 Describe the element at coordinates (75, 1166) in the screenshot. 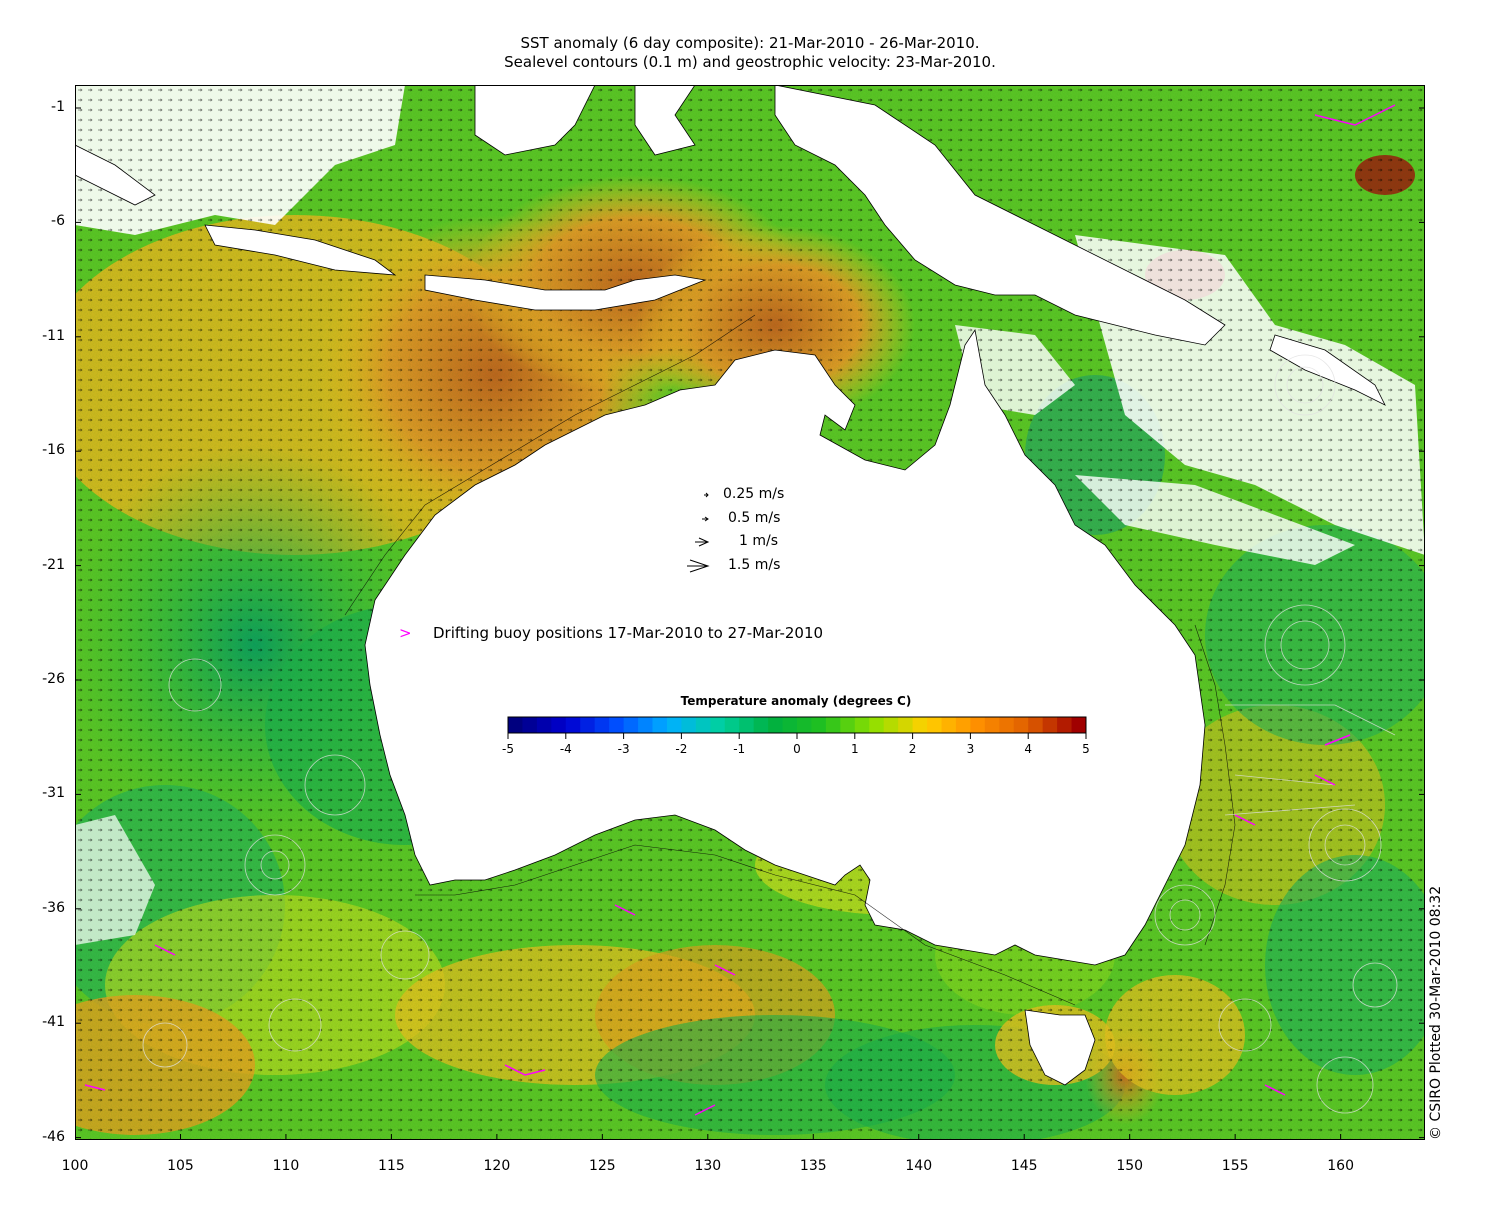

I see `x-tick-label: 100` at that location.